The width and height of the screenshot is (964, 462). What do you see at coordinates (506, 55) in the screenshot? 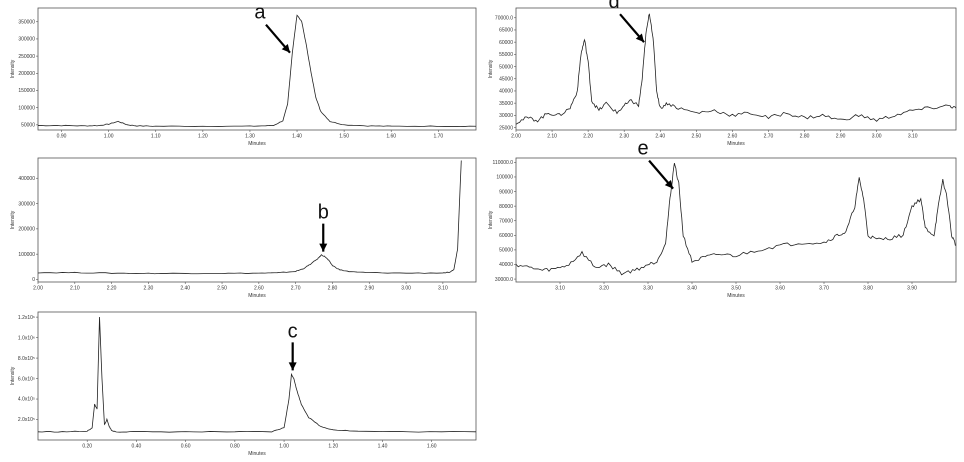
I see `y-tick-label: 55000` at bounding box center [506, 55].